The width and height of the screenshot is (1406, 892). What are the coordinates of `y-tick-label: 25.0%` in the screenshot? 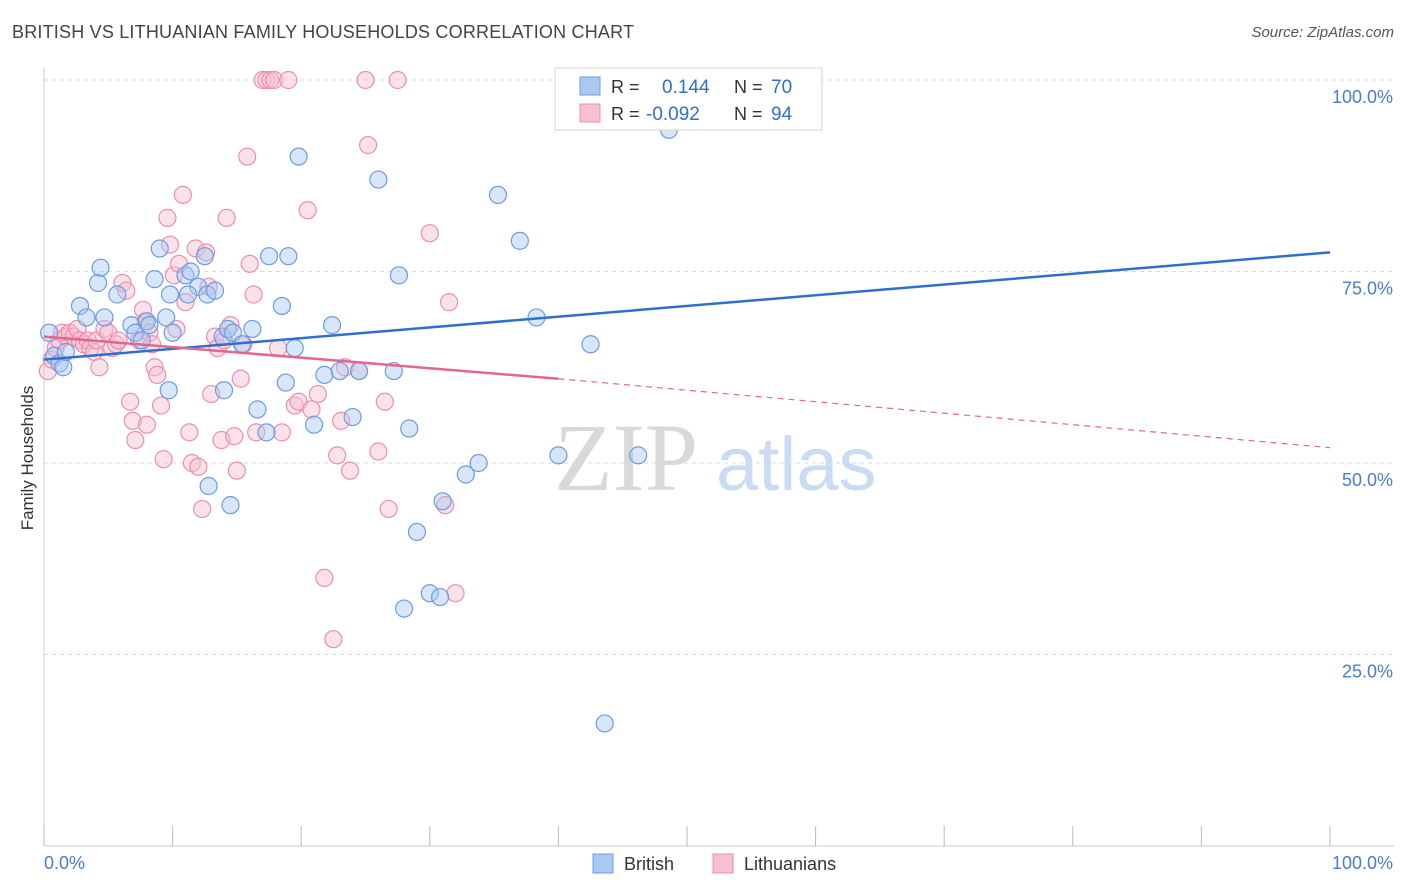 It's located at (1367, 672).